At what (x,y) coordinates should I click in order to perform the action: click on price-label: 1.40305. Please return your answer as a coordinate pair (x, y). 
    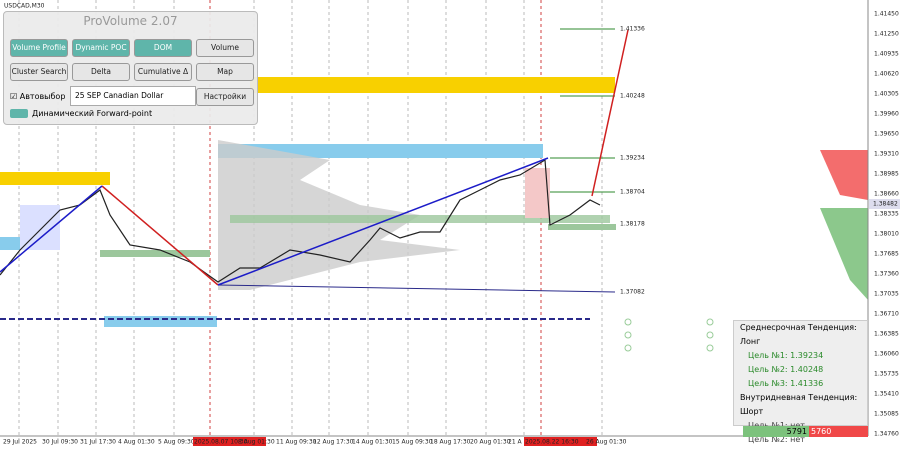
    Looking at the image, I should click on (886, 94).